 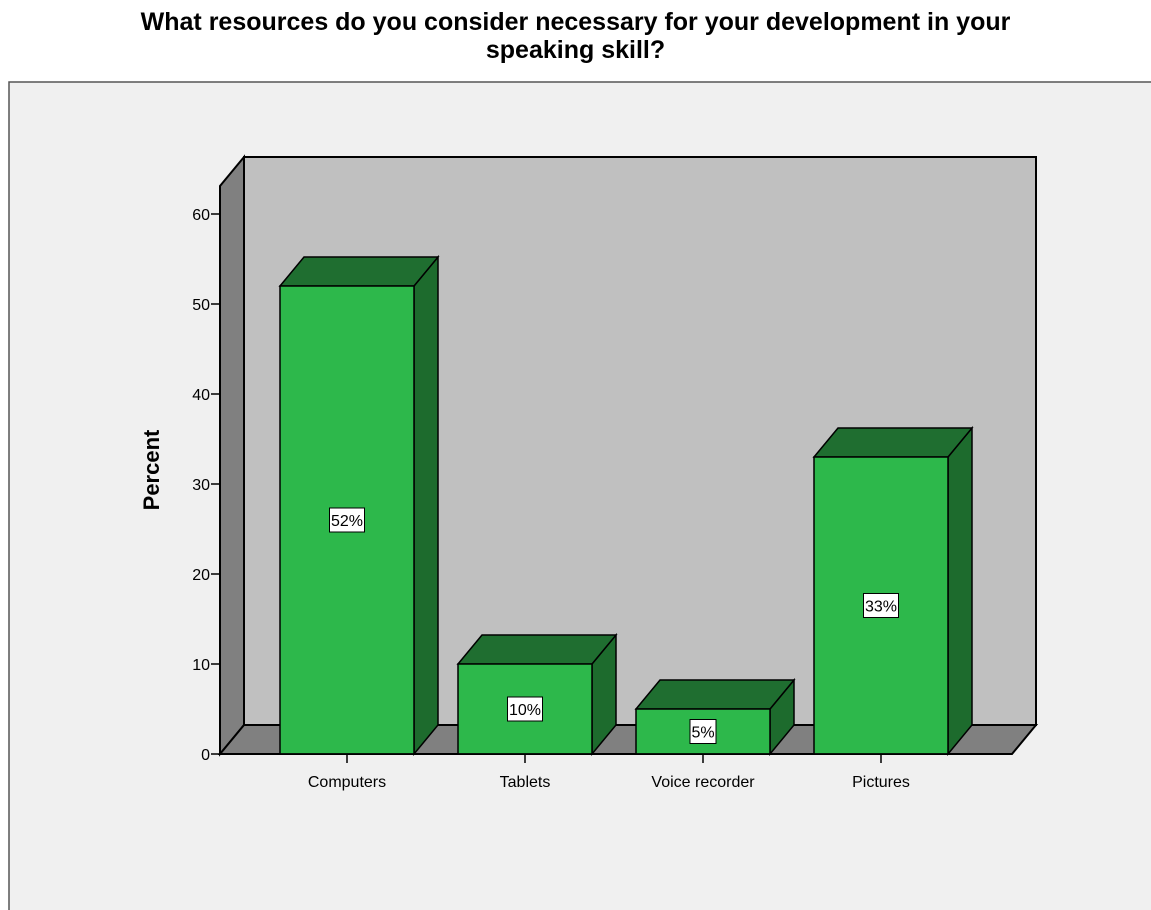 What do you see at coordinates (232, 455) in the screenshot?
I see `side-wall` at bounding box center [232, 455].